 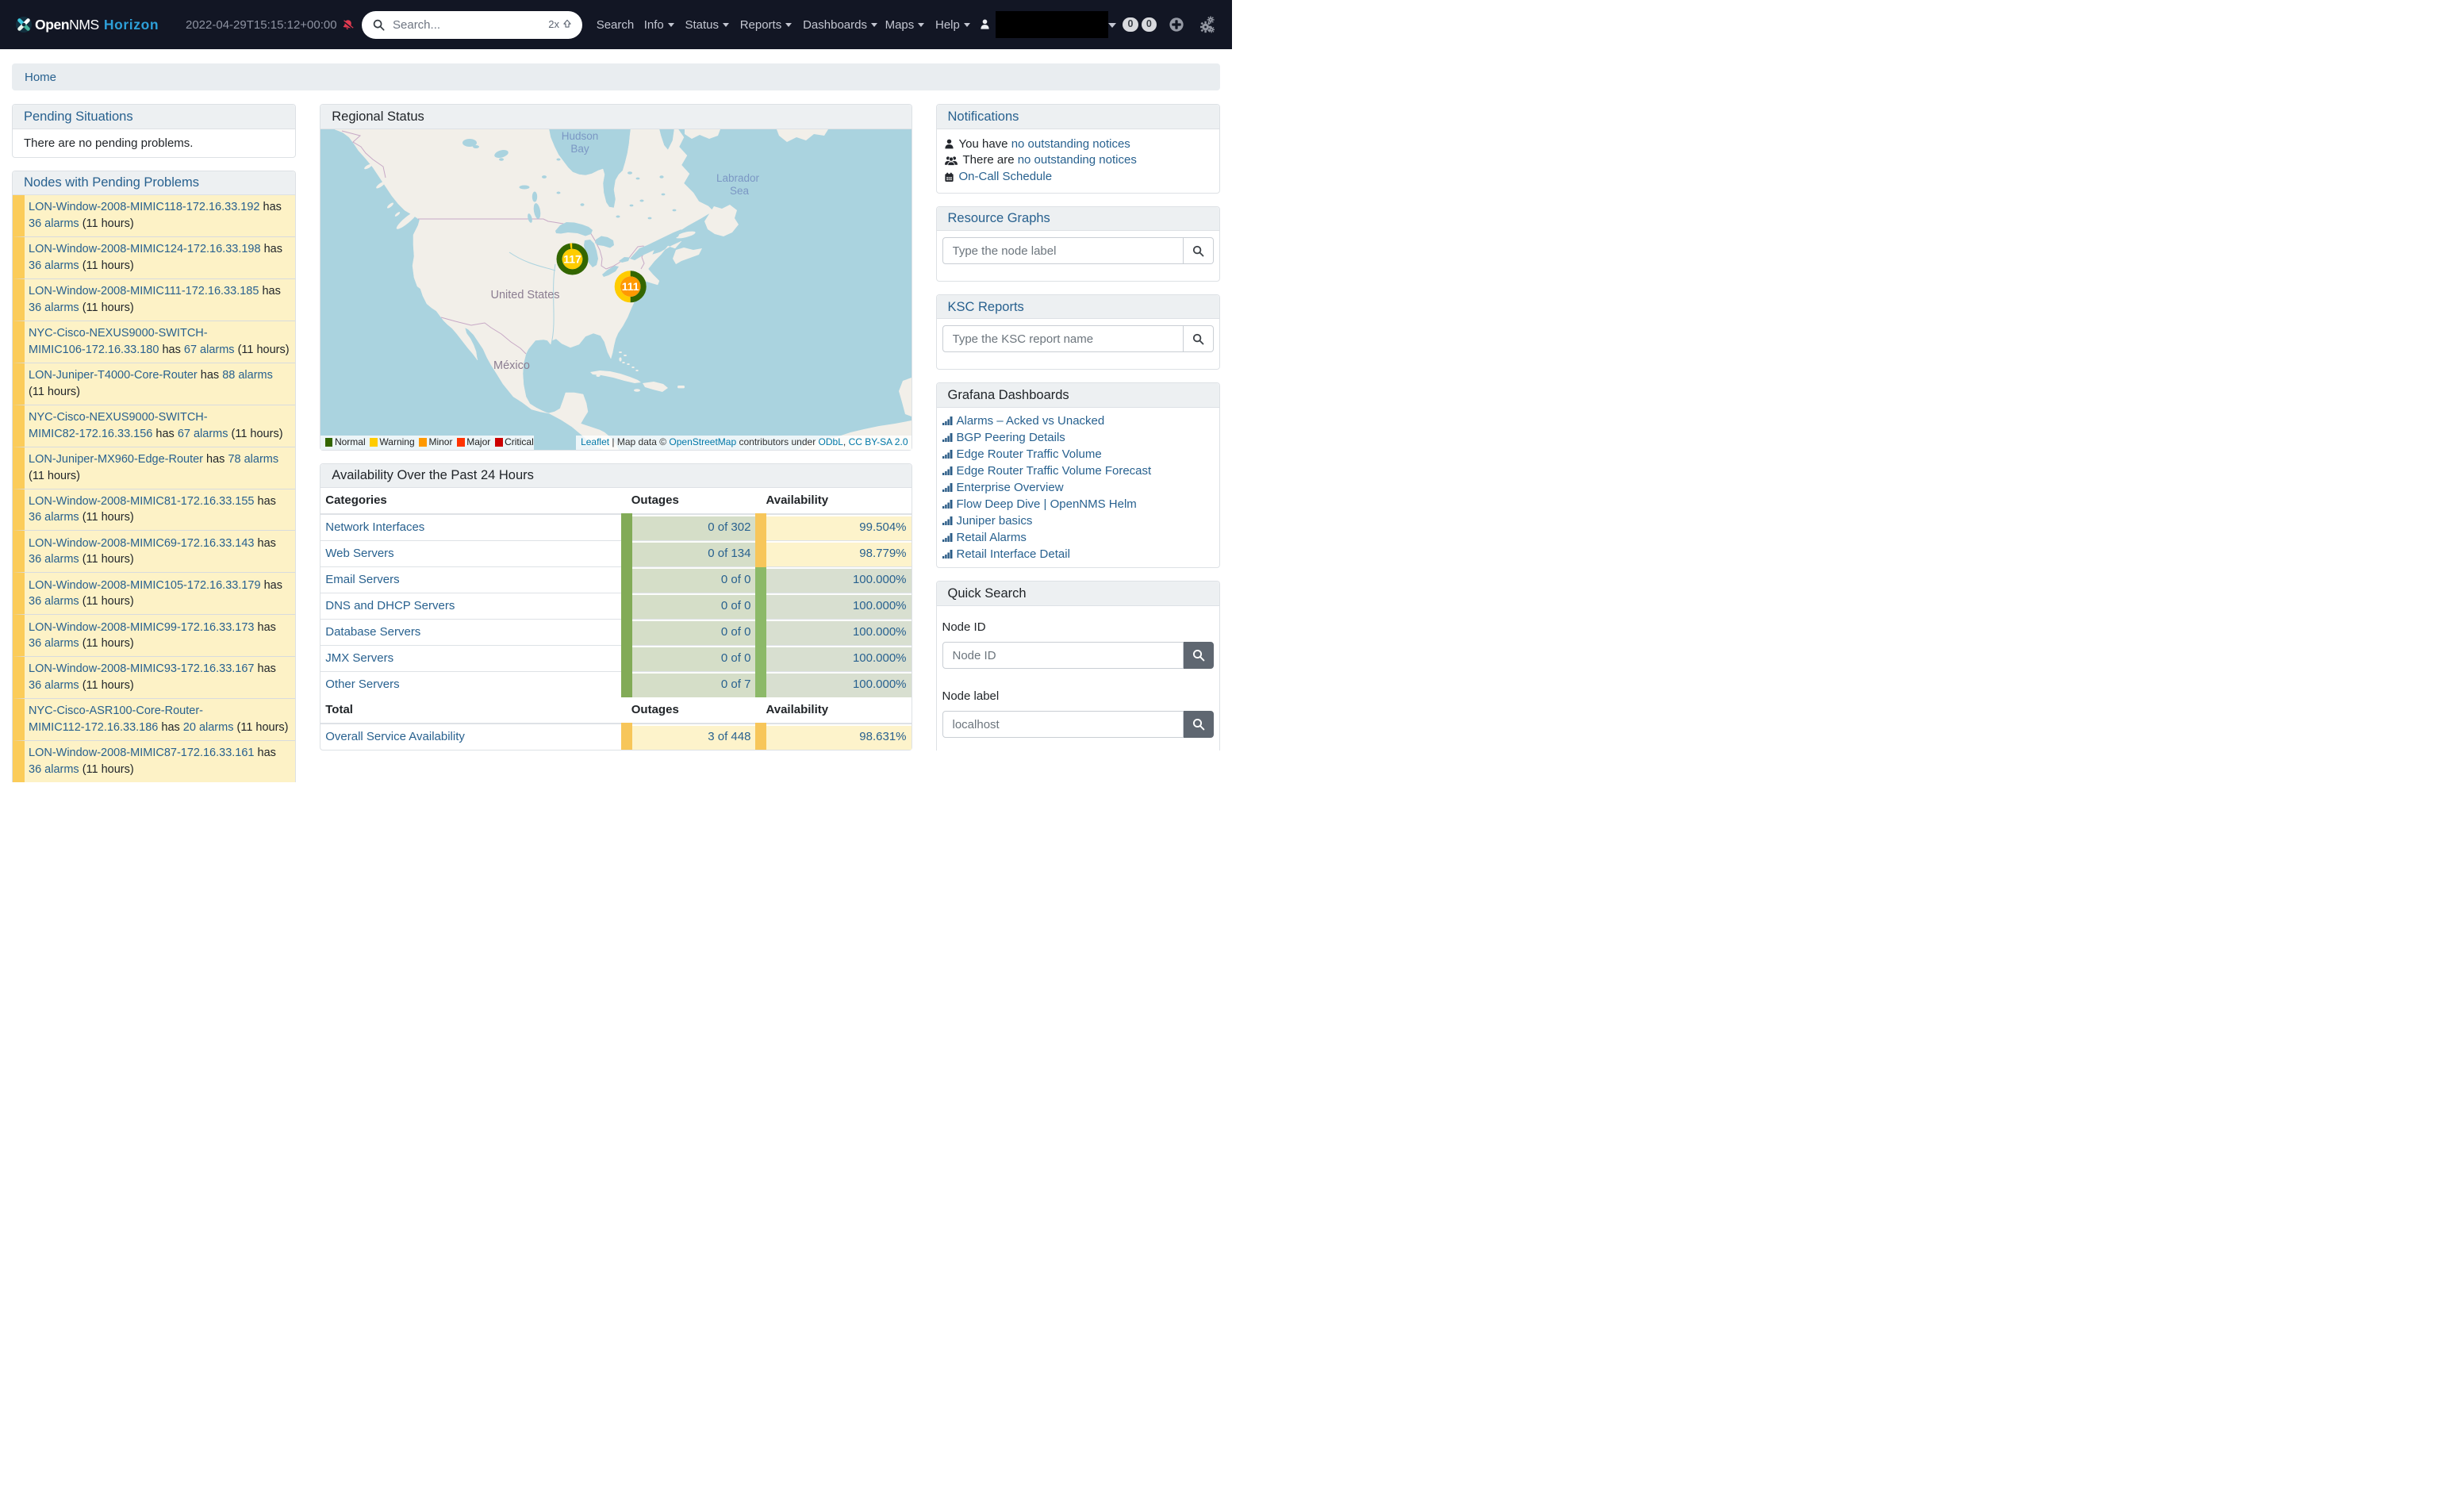 I want to click on svg-text: Hudson, so click(x=580, y=136).